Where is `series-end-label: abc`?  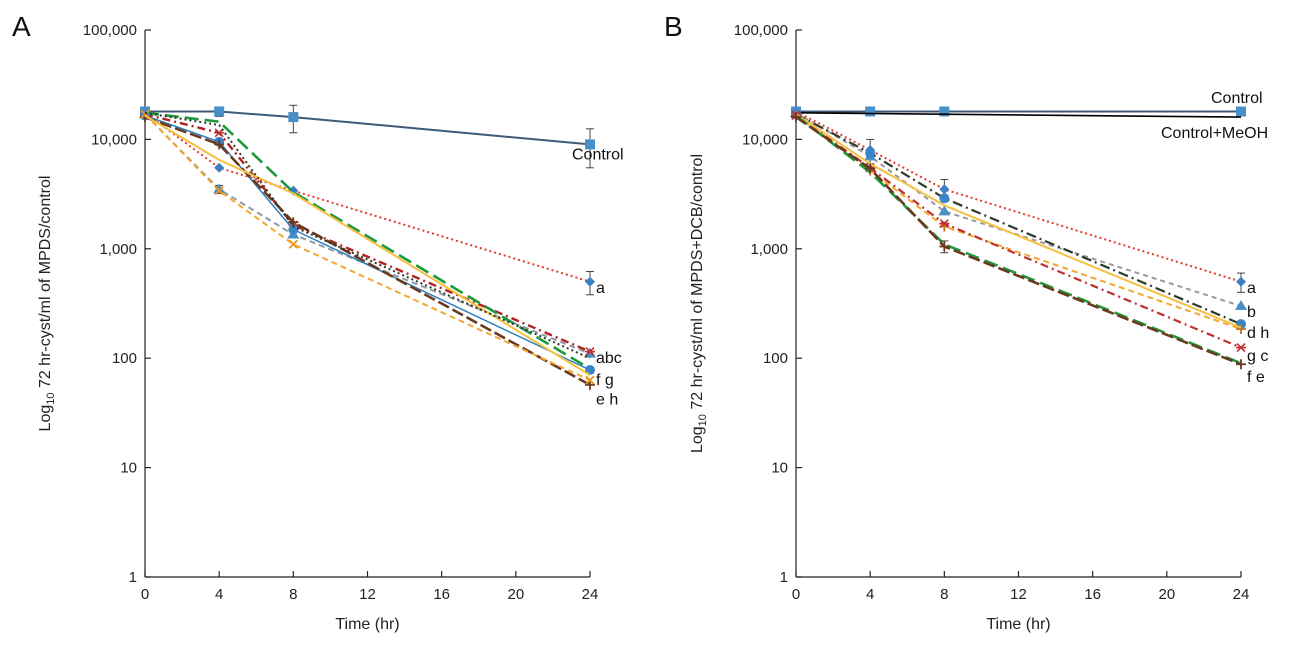 series-end-label: abc is located at coordinates (609, 358).